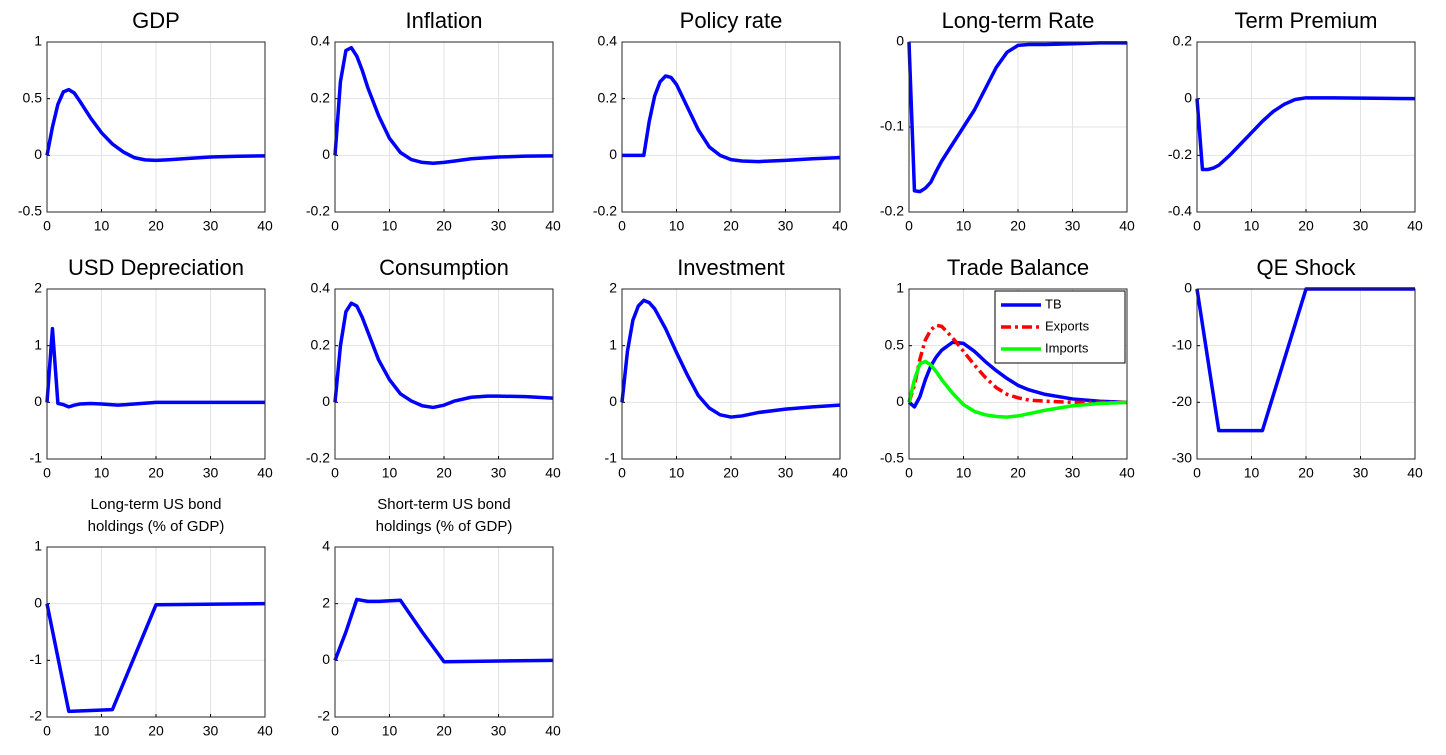 Image resolution: width=1446 pixels, height=755 pixels. Describe the element at coordinates (1182, 458) in the screenshot. I see `y-tick-label: -30` at that location.